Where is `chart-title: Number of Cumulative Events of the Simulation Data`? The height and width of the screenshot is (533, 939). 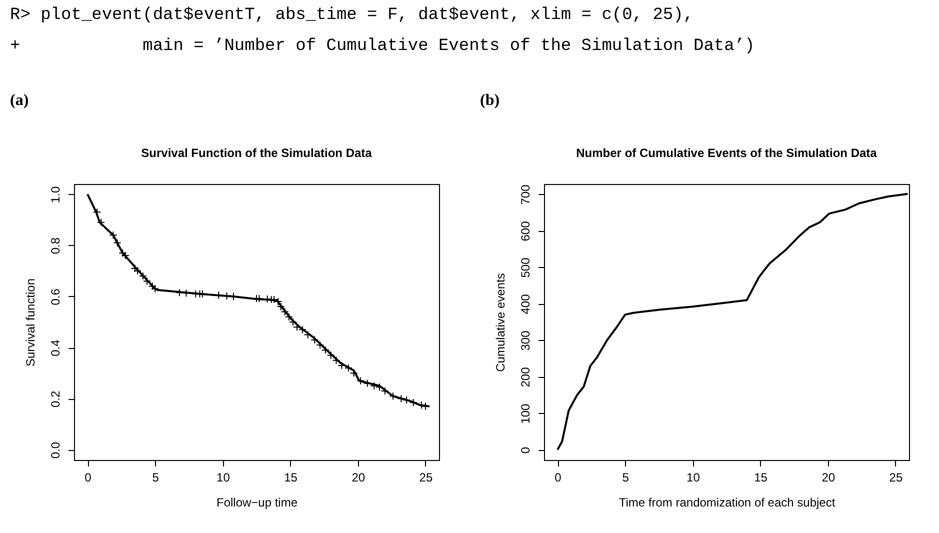
chart-title: Number of Cumulative Events of the Simulation Data is located at coordinates (727, 153).